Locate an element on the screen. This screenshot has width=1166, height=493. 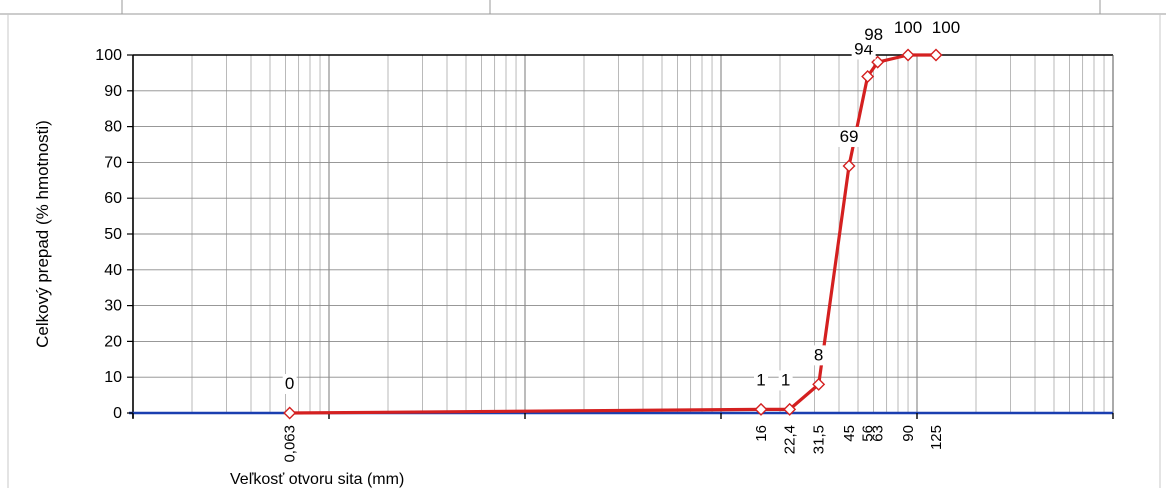
data-label: 0 is located at coordinates (289, 383).